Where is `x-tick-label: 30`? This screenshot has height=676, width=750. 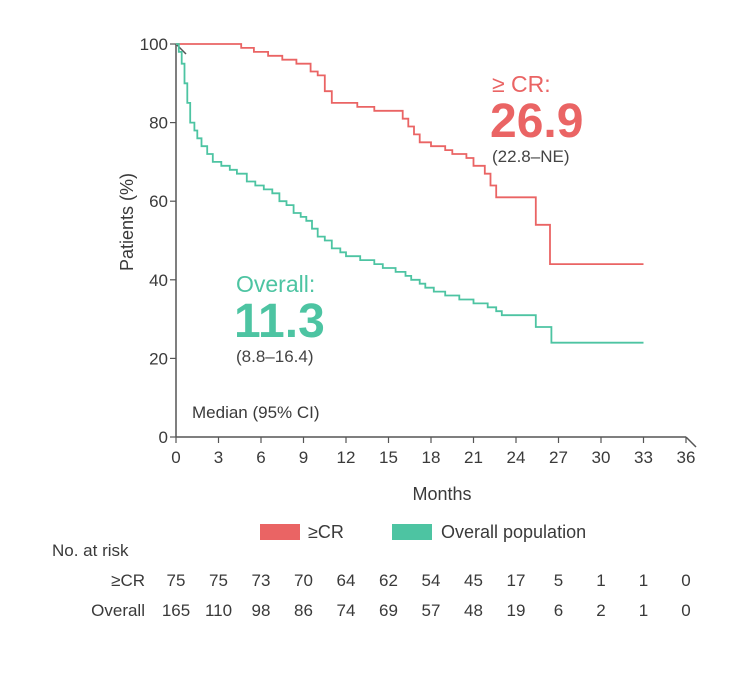
x-tick-label: 30 is located at coordinates (601, 457).